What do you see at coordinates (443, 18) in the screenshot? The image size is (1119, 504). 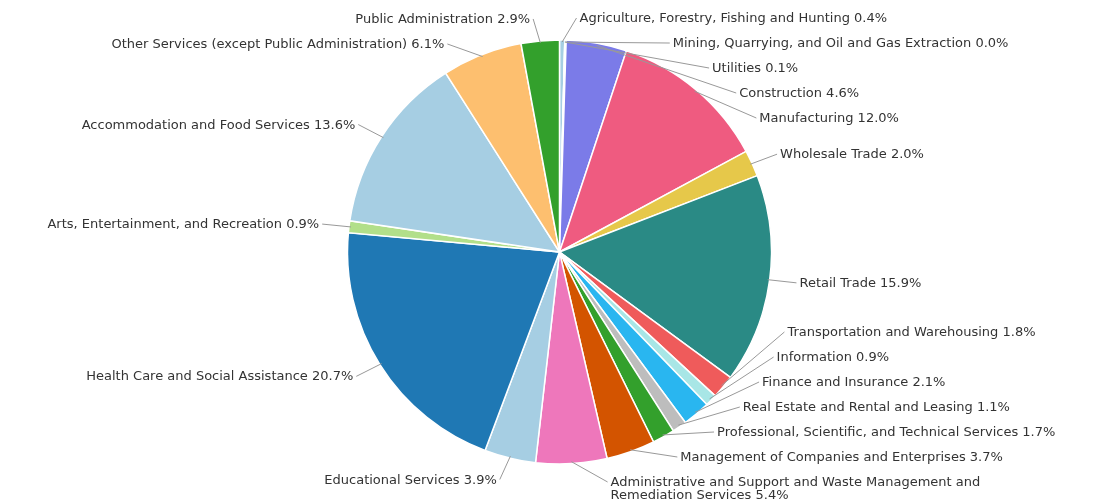 I see `slice-label: Public Administration 2.9%` at bounding box center [443, 18].